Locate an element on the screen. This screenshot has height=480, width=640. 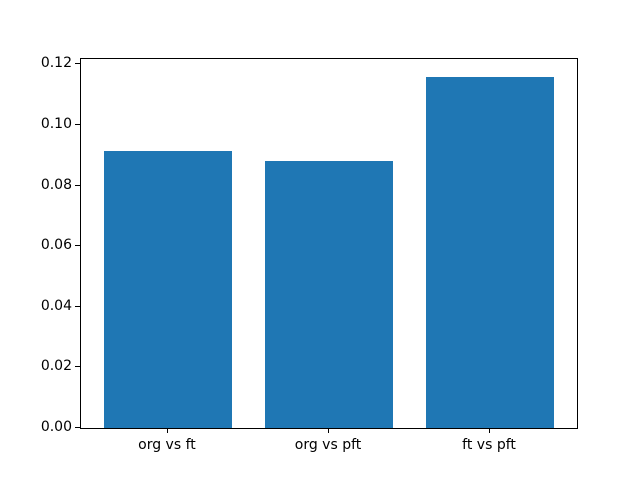
x-tick-label: org vs ft is located at coordinates (167, 445).